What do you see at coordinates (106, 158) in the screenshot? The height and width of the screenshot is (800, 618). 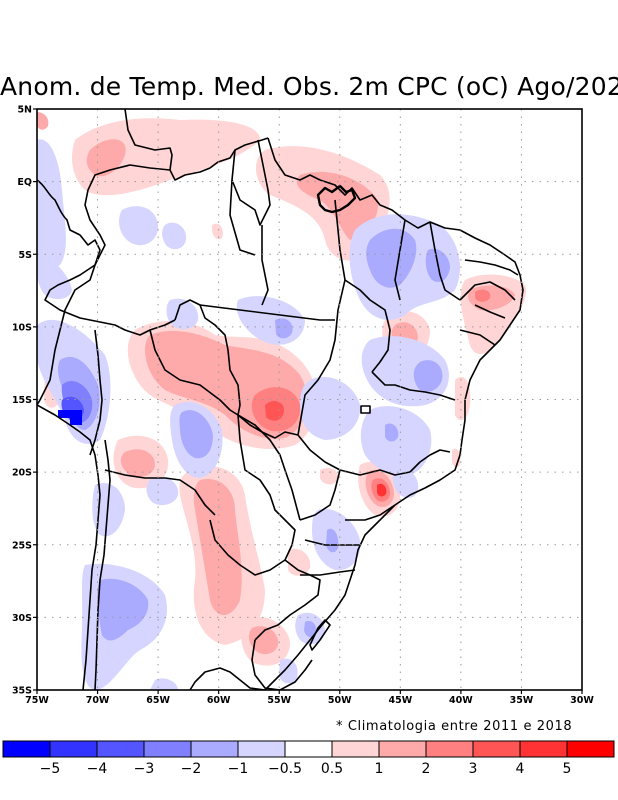 I see `warm-area-northwest-core` at bounding box center [106, 158].